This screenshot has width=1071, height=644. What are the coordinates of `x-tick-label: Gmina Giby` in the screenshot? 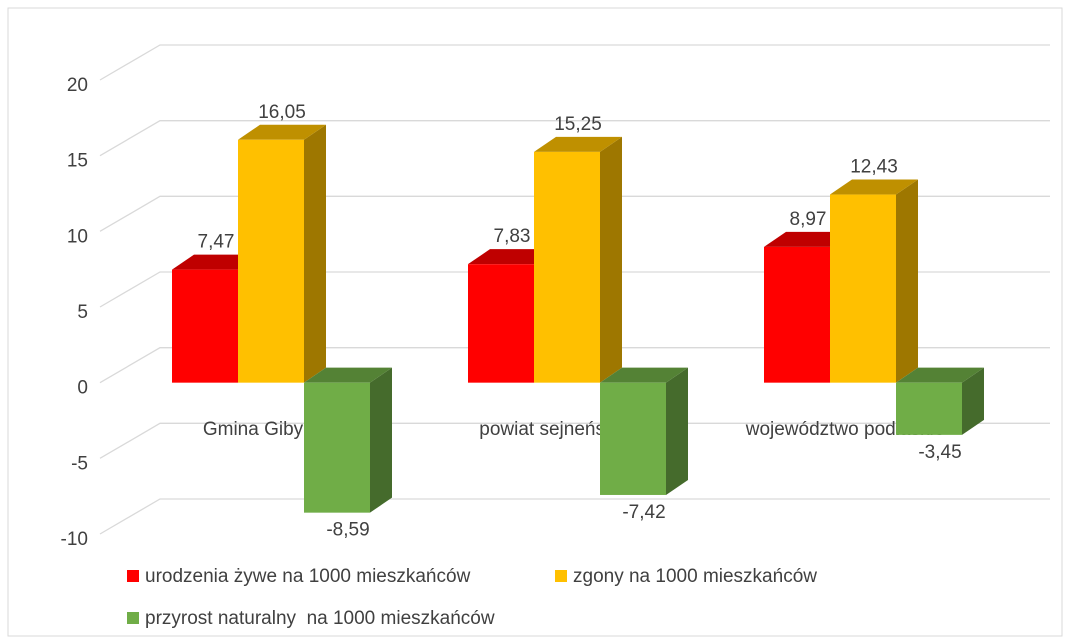 It's located at (253, 429).